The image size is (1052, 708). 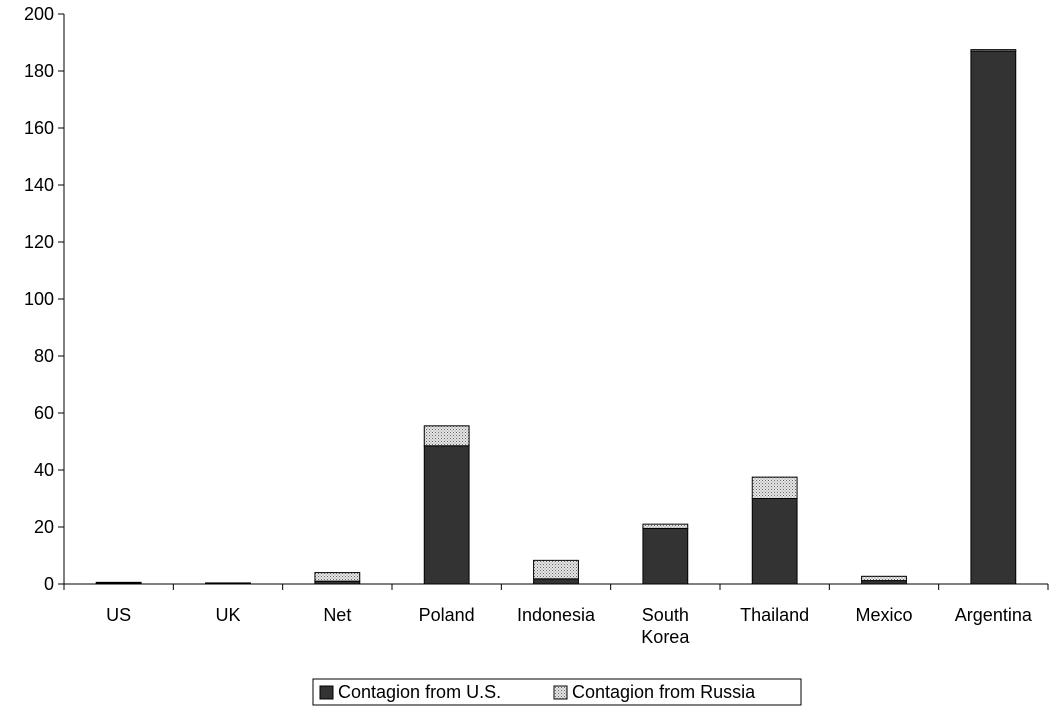 I want to click on x-tick-label-line: US, so click(x=118, y=615).